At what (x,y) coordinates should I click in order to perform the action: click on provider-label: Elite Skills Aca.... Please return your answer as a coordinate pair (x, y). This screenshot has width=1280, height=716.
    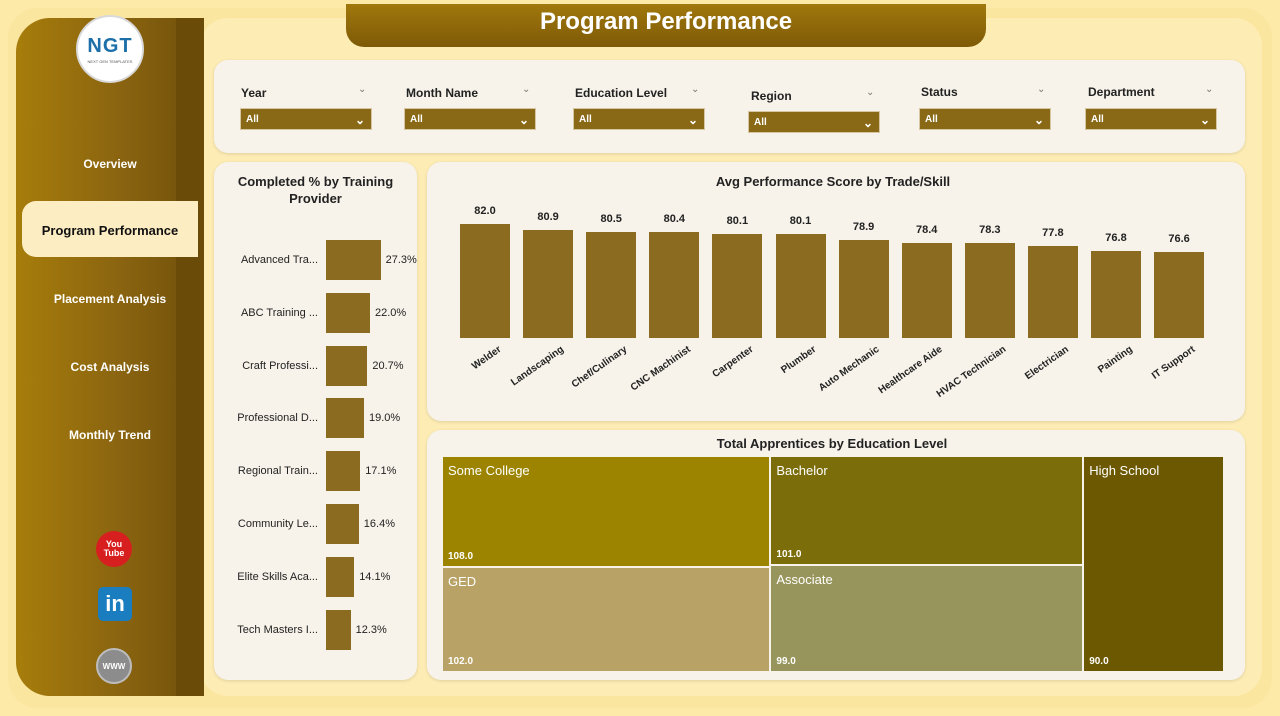
    Looking at the image, I should click on (277, 576).